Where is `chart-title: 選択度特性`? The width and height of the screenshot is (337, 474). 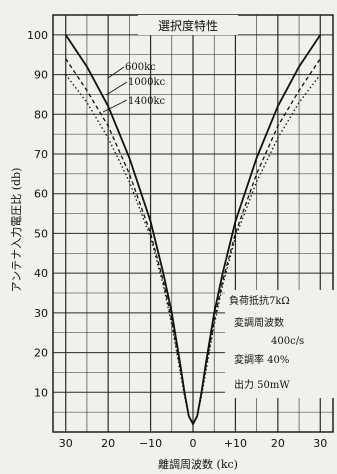 chart-title: 選択度特性 is located at coordinates (188, 25).